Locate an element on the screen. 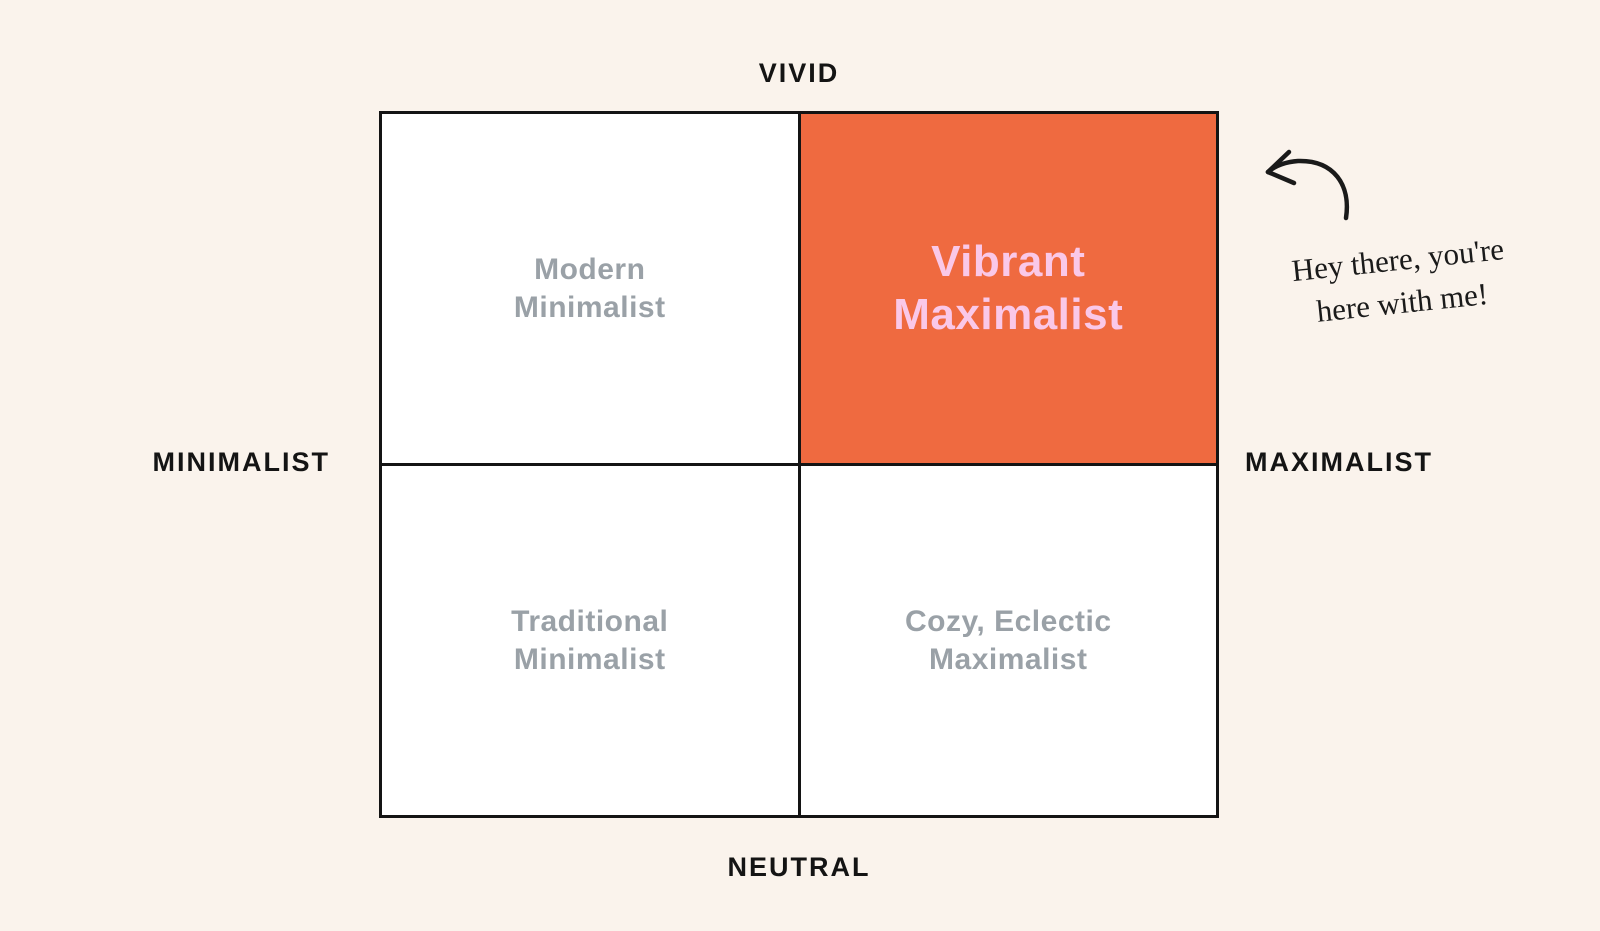 This screenshot has height=931, width=1600. quadrant-modern-minimalist: Modern Minimalist is located at coordinates (590, 288).